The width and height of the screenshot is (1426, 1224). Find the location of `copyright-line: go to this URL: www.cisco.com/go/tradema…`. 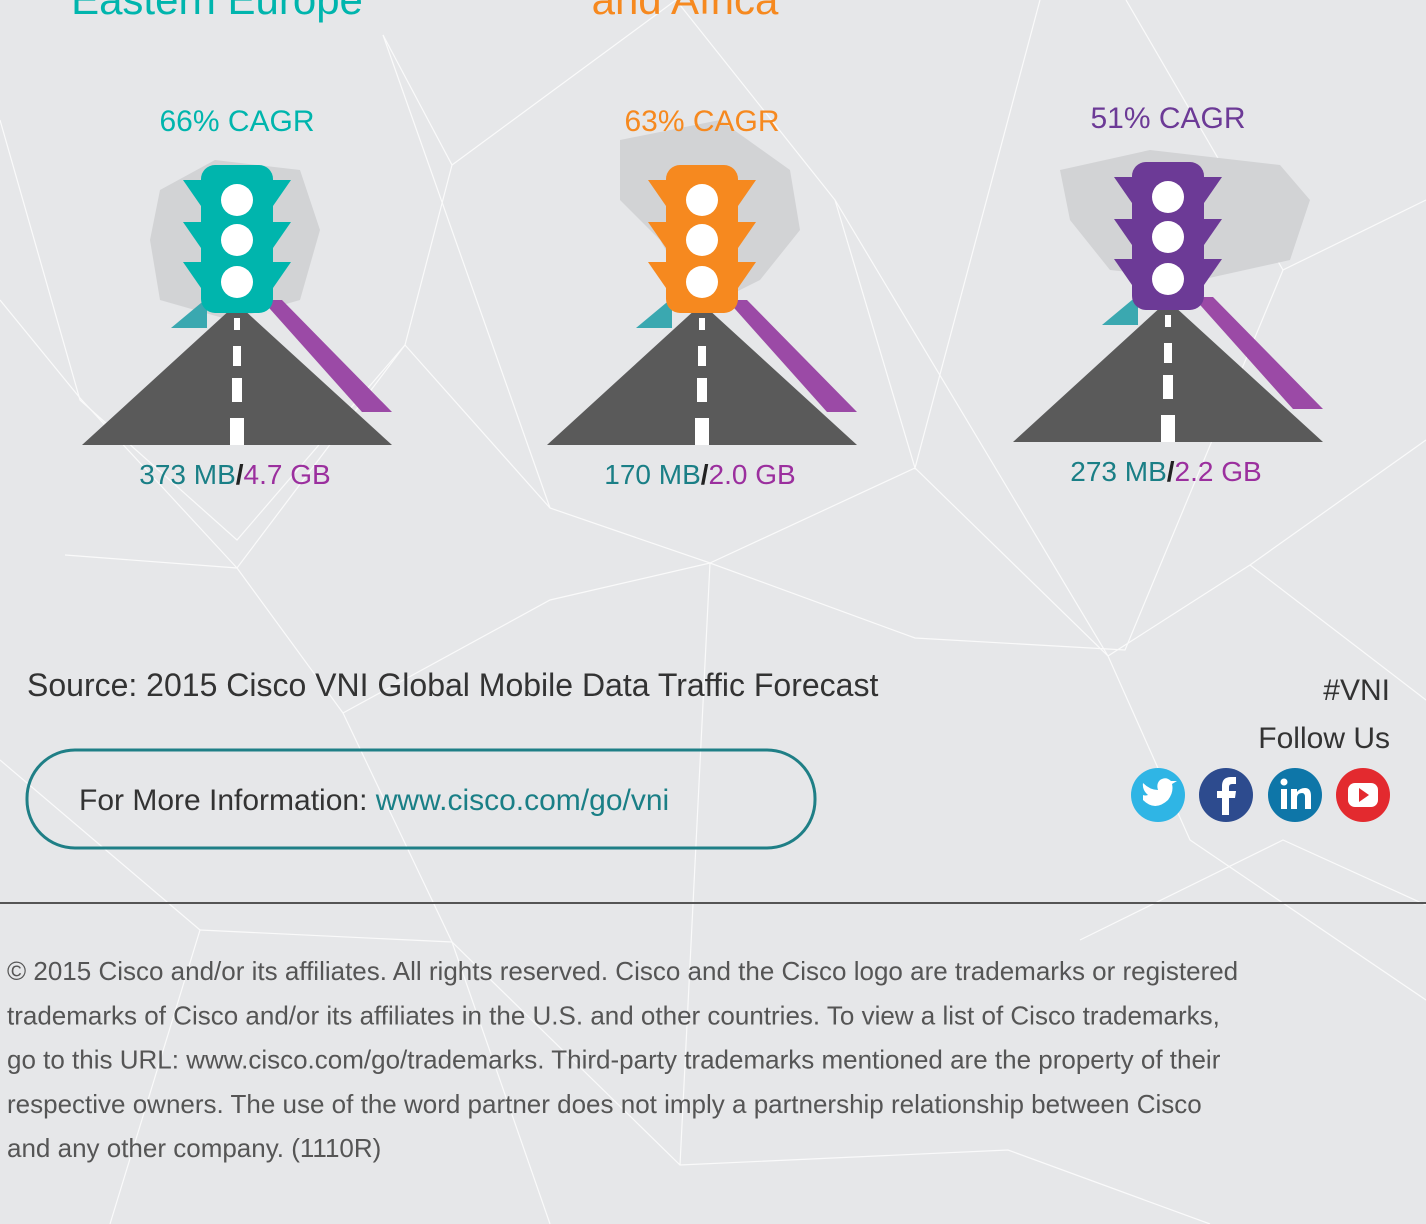

copyright-line: go to this URL: www.cisco.com/go/tradema… is located at coordinates (614, 1060).